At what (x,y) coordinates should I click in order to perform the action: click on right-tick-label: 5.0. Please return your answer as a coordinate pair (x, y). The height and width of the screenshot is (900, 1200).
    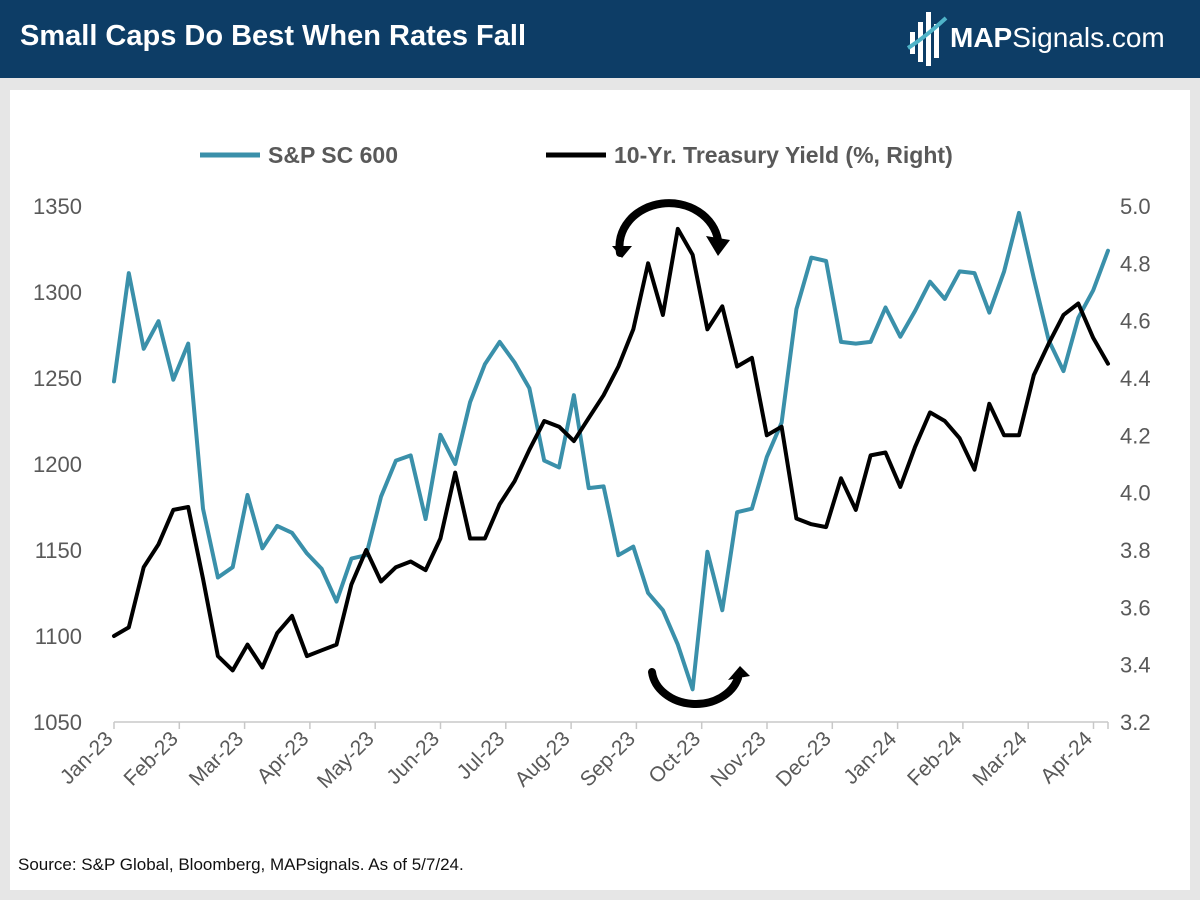
    Looking at the image, I should click on (1135, 206).